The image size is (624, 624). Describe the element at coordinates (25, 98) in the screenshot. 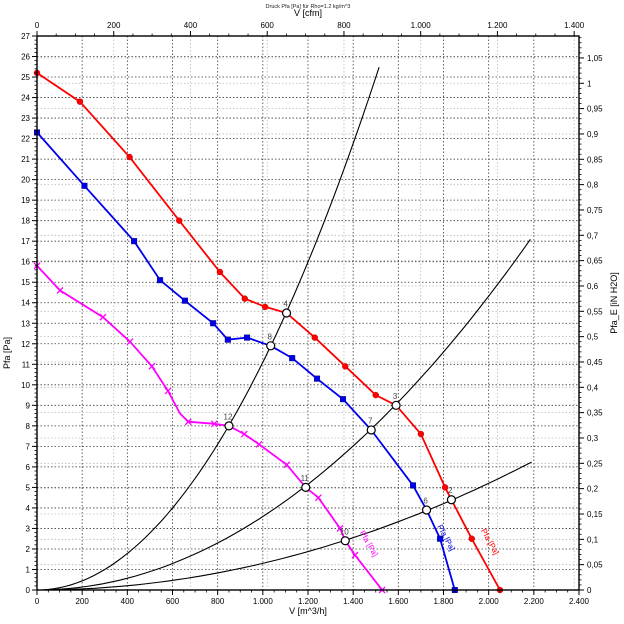

I see `svg-text: 24` at that location.